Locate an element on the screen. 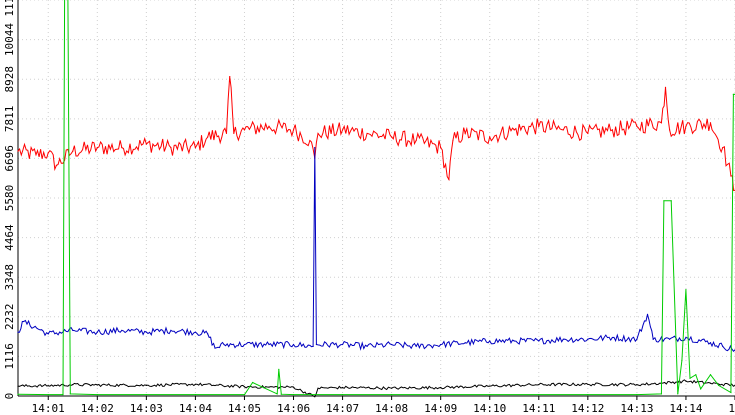 Image resolution: width=735 pixels, height=415 pixels. x-tick-label: 14:01 is located at coordinates (48, 408).